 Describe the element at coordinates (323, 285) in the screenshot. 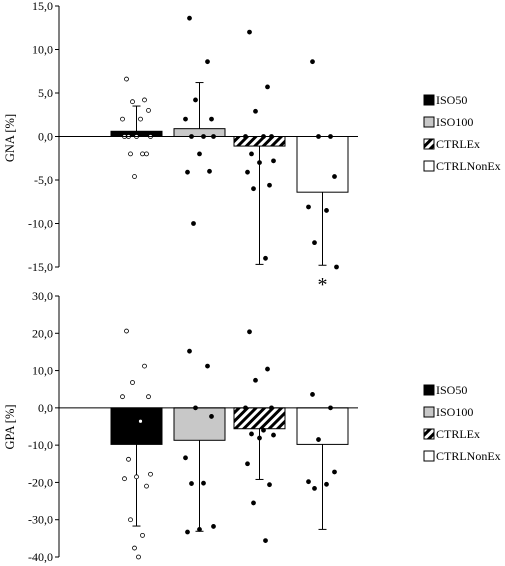

I see `significance-marker: *` at that location.